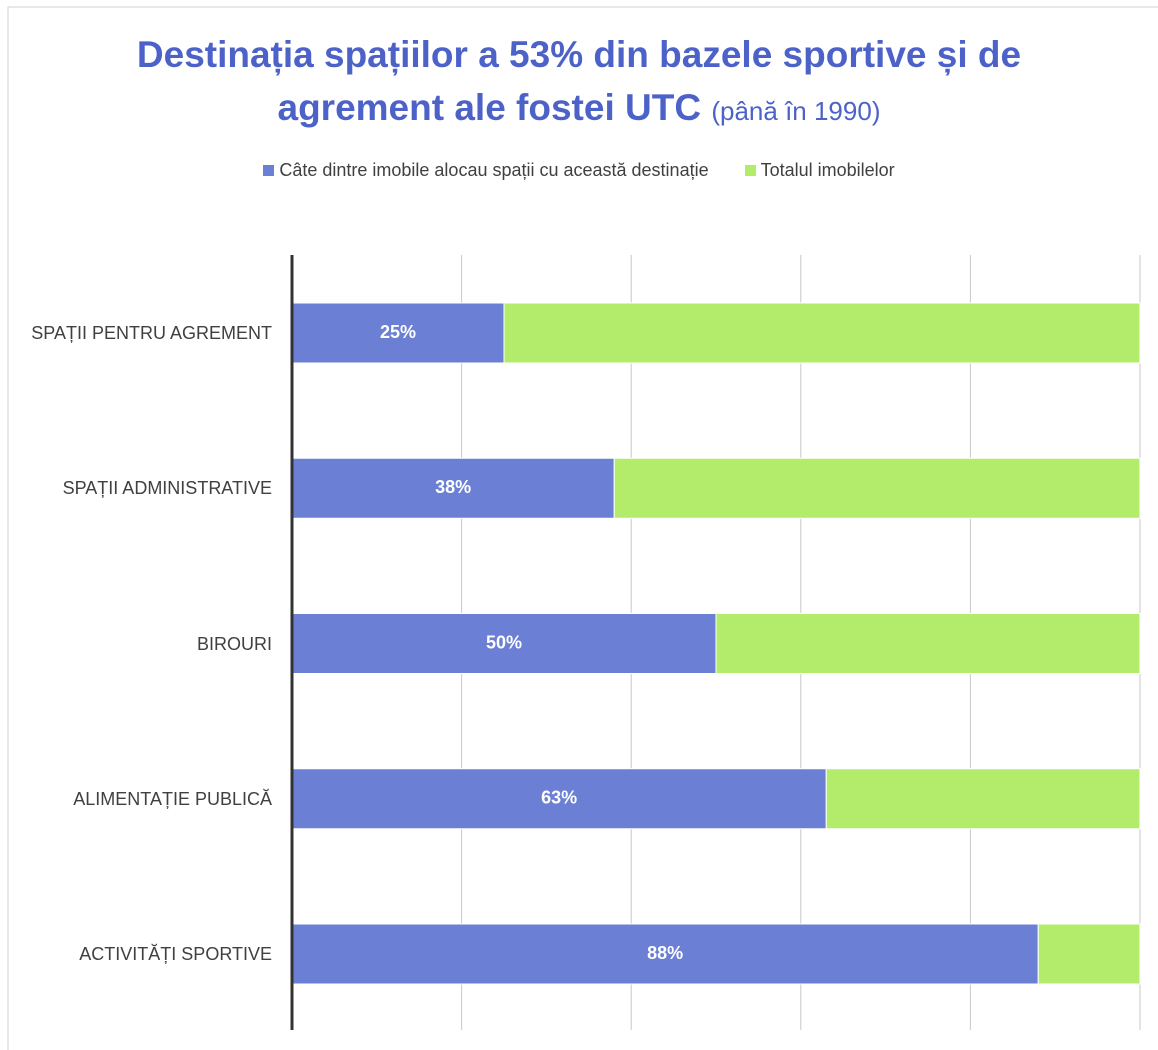 The height and width of the screenshot is (1050, 1158). I want to click on y-tick-label: SPAȚII PENTRU AGREMENT, so click(151, 333).